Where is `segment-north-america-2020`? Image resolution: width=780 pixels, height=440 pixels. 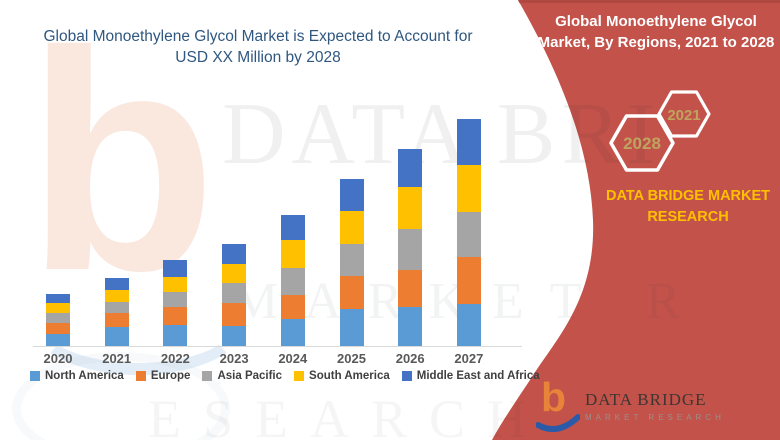 segment-north-america-2020 is located at coordinates (58, 340).